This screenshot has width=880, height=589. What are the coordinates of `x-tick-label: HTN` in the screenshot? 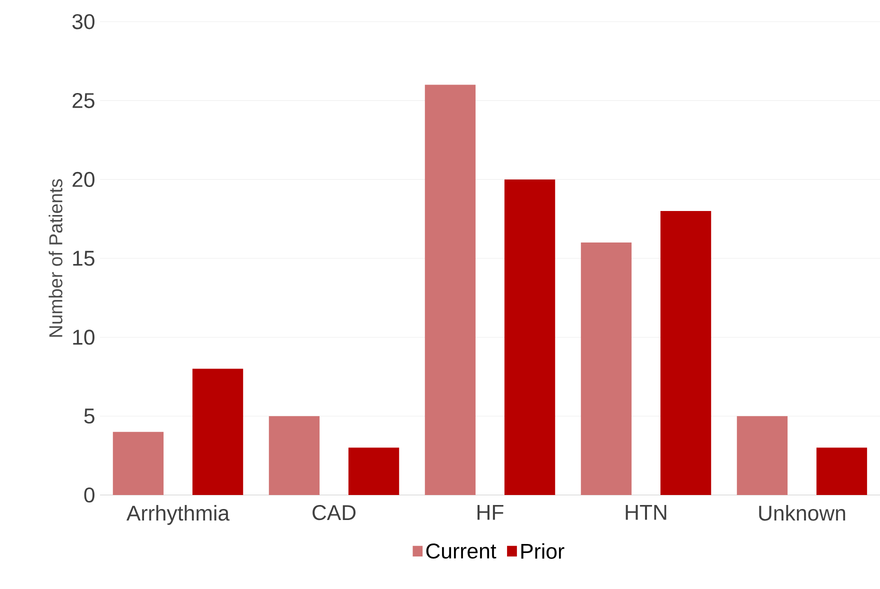 It's located at (646, 512).